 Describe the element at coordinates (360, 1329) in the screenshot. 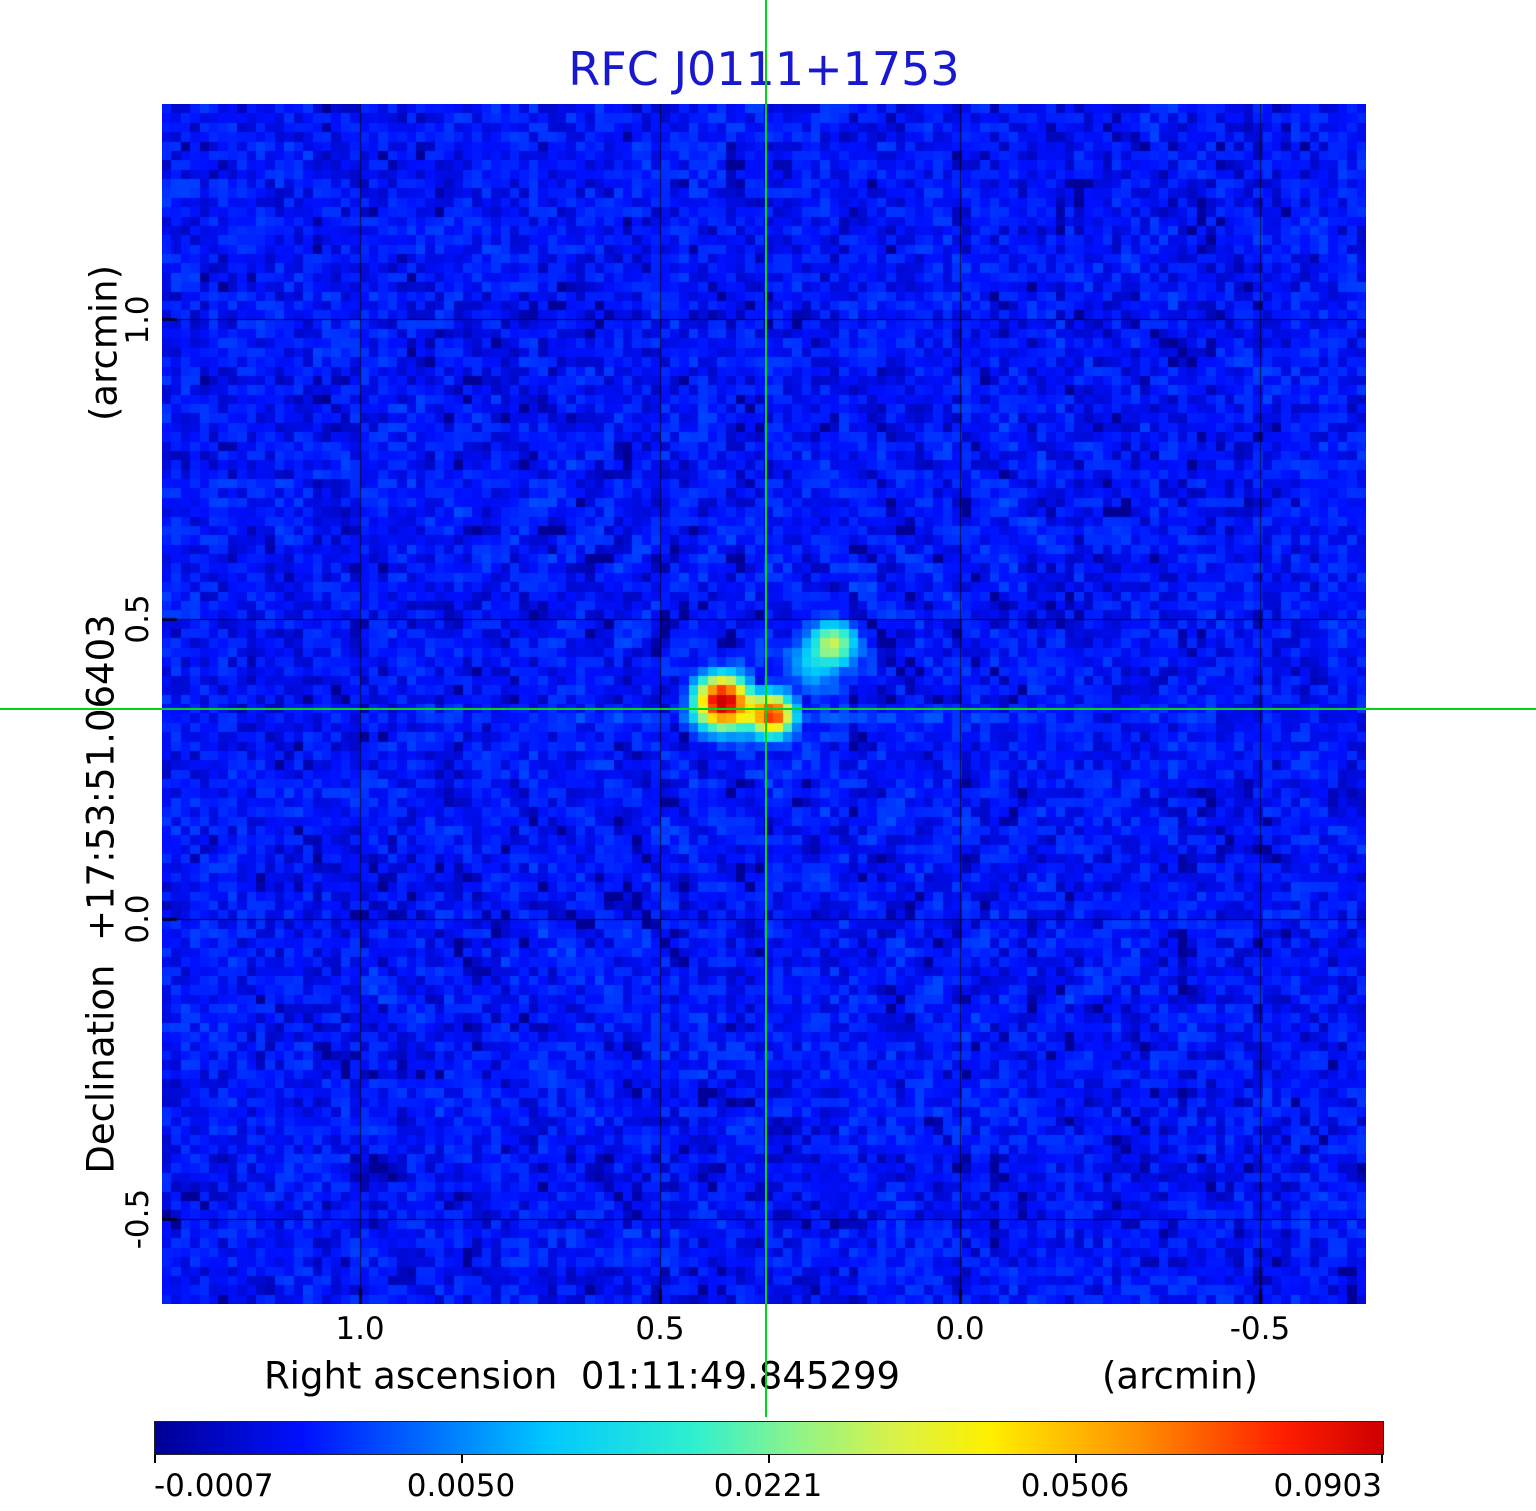

I see `x-tick-label: 1.0` at that location.